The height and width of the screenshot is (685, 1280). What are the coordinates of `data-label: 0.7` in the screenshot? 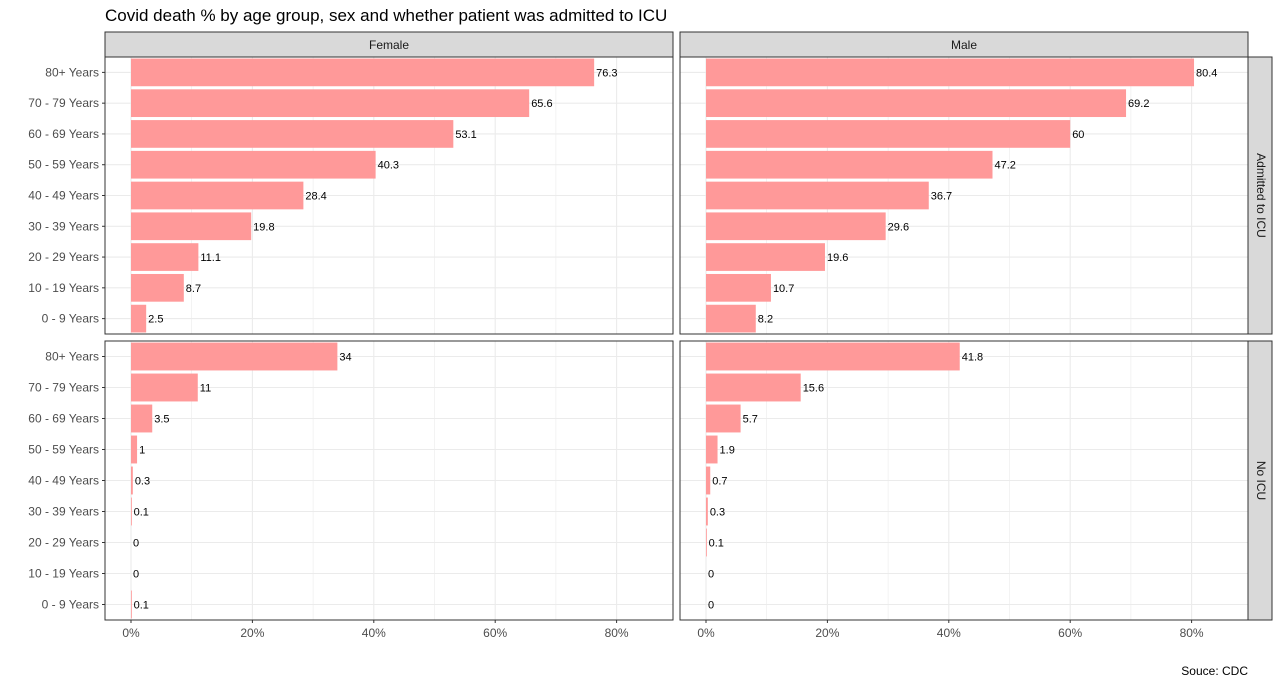 It's located at (719, 482).